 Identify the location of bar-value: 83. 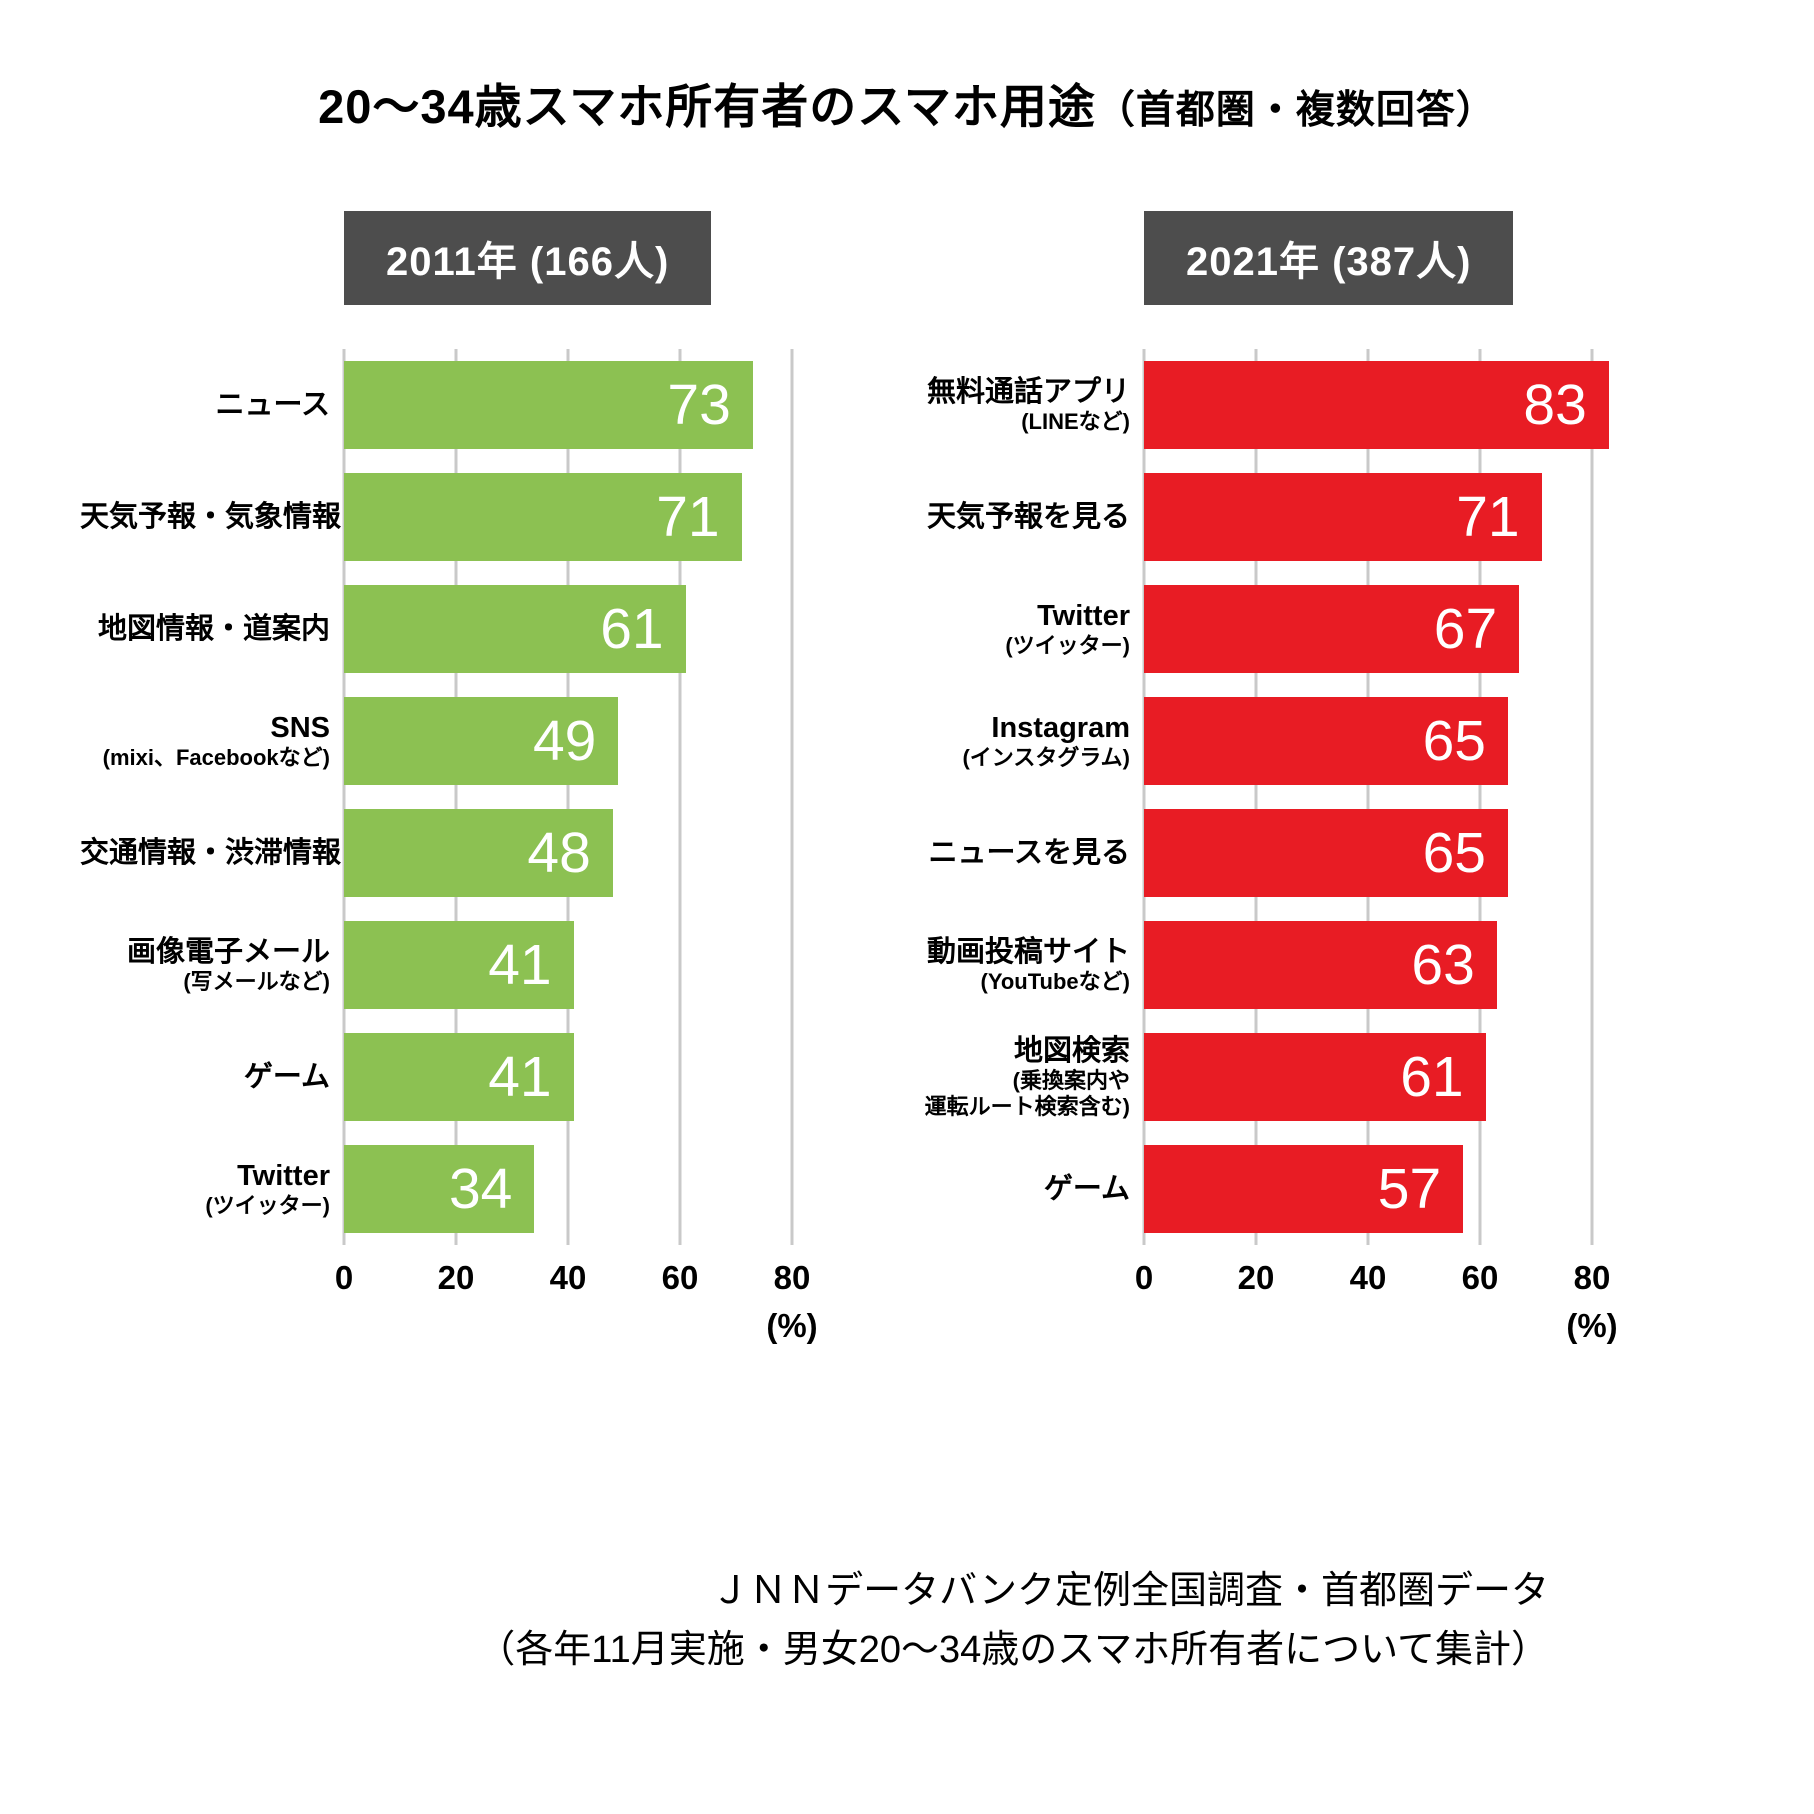
(1555, 405).